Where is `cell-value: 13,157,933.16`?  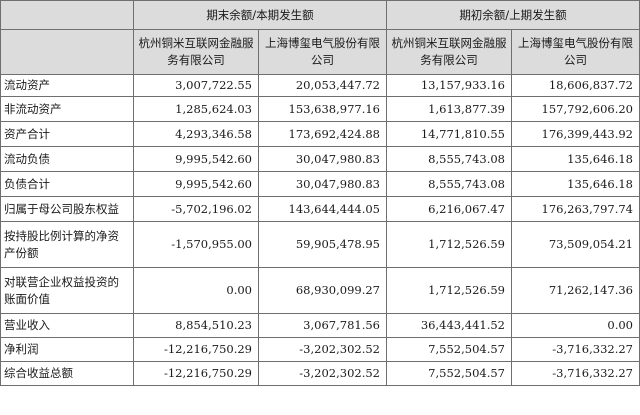
cell-value: 13,157,933.16 is located at coordinates (449, 85).